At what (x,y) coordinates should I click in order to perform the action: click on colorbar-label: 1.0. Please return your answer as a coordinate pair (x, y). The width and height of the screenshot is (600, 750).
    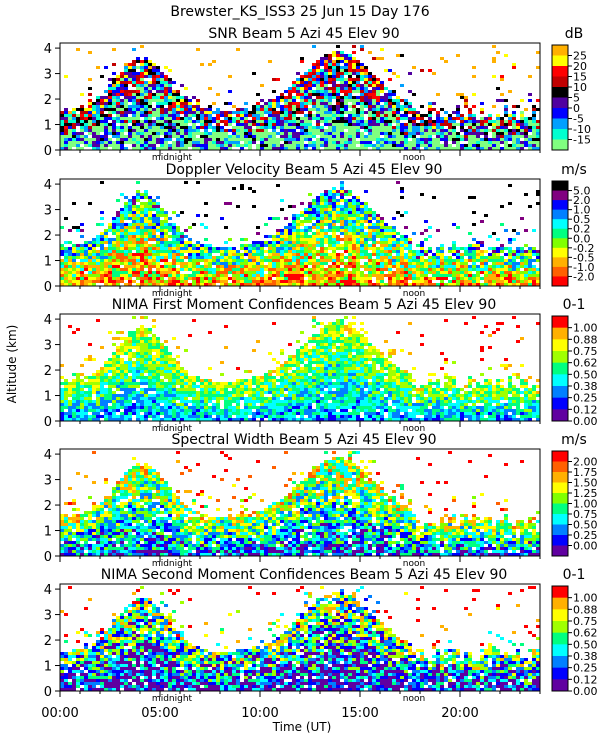
    Looking at the image, I should click on (582, 210).